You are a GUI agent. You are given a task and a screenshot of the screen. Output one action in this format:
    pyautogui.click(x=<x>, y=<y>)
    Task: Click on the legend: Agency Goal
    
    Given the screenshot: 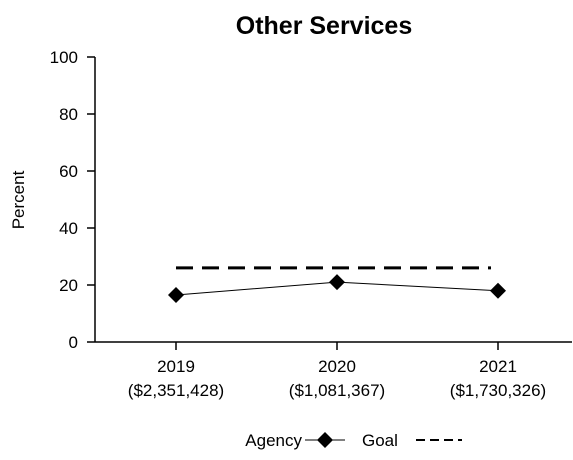 What is the action you would take?
    pyautogui.click(x=353, y=440)
    